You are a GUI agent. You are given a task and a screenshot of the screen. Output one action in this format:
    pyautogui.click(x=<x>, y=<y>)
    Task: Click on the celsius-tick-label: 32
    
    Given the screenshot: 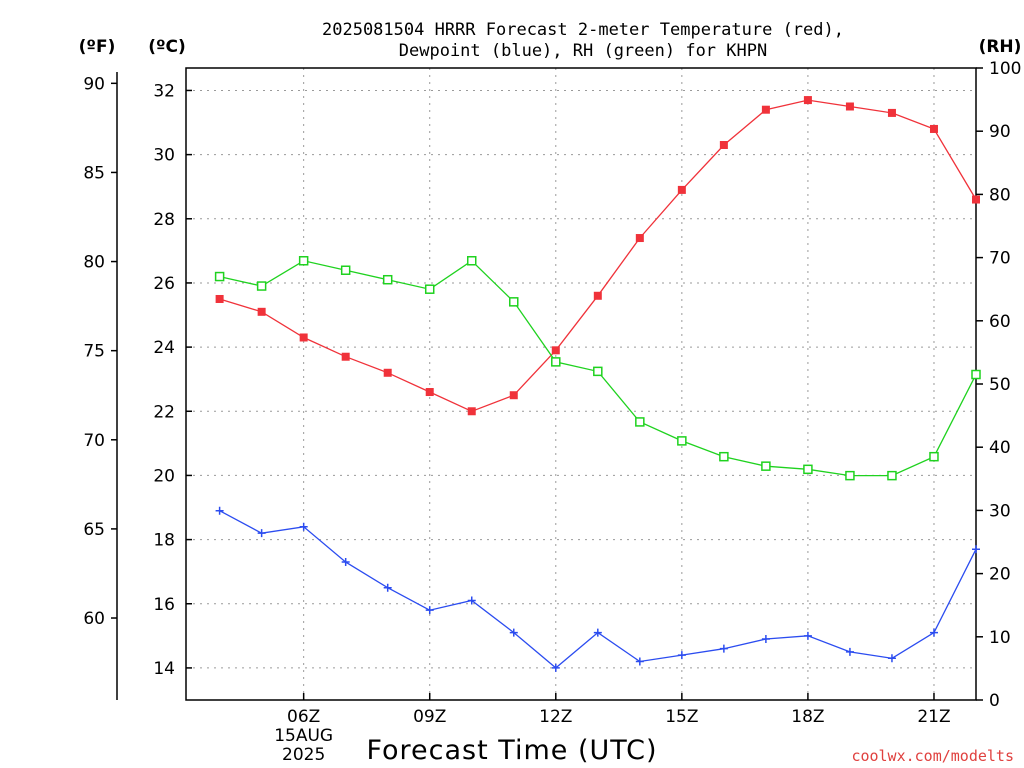 What is the action you would take?
    pyautogui.click(x=164, y=91)
    